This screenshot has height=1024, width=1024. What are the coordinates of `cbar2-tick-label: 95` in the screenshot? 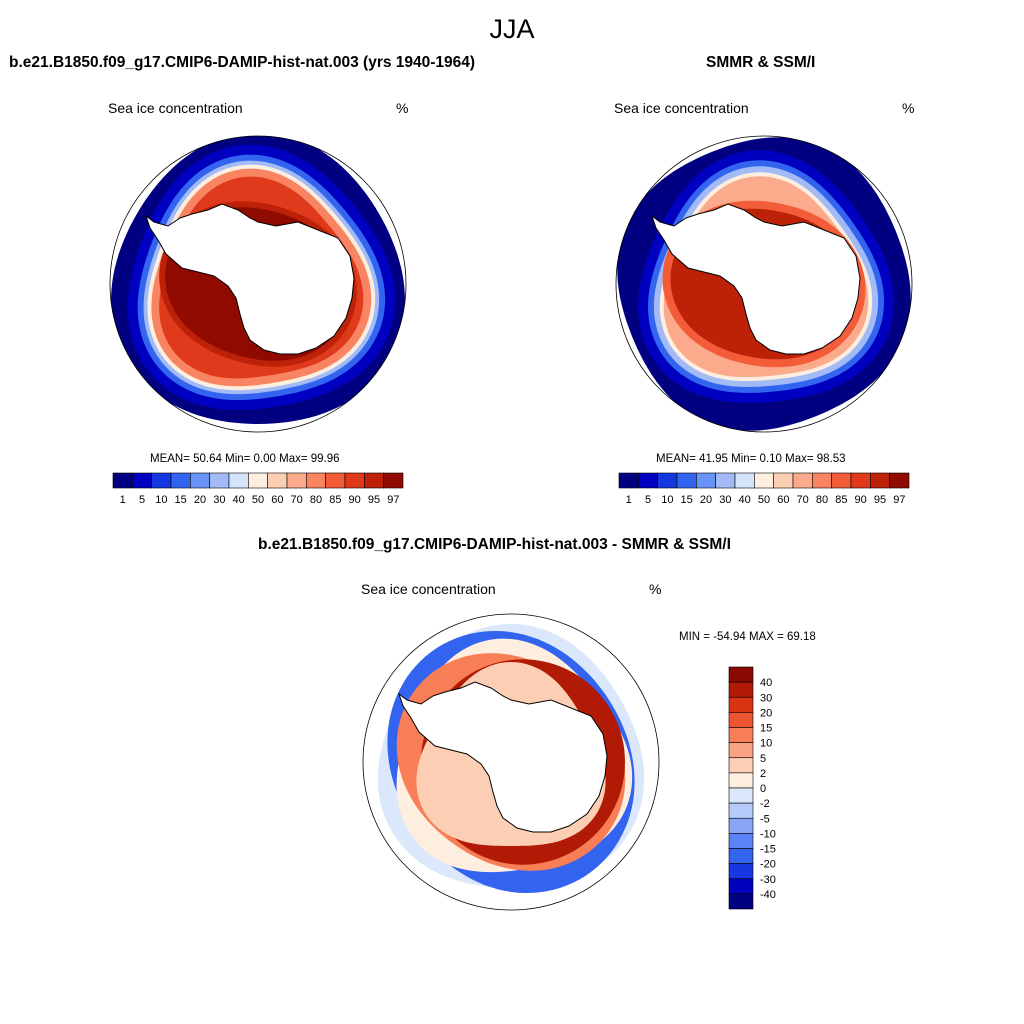 It's located at (880, 500).